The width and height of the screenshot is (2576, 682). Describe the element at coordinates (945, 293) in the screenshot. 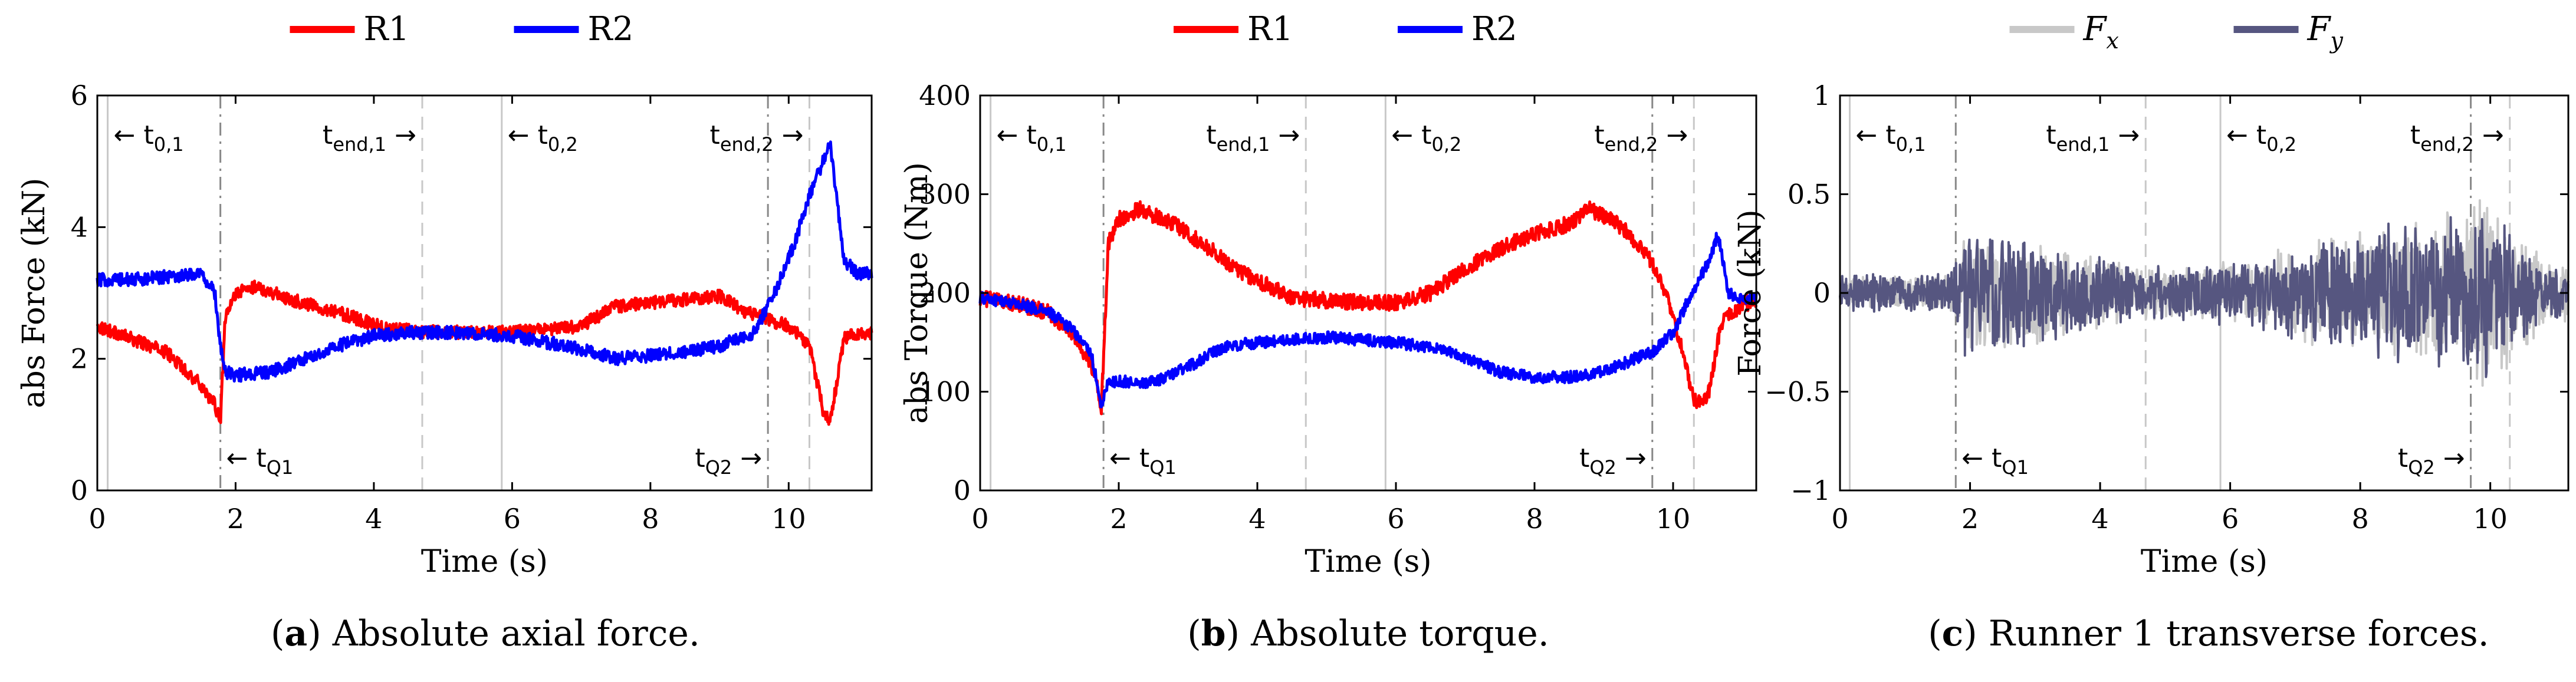

I see `y-tick-label: 200` at that location.